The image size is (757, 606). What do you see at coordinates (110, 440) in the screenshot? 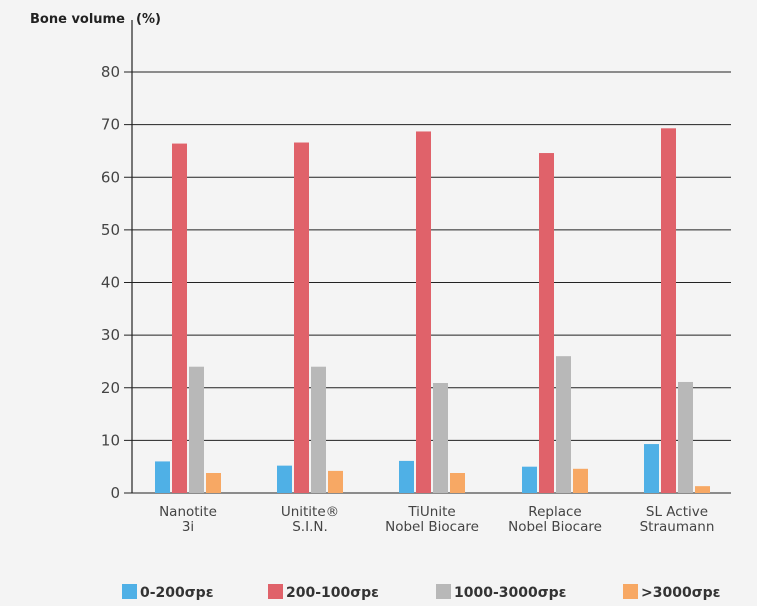
I see `y-tick-label: 10` at bounding box center [110, 440].